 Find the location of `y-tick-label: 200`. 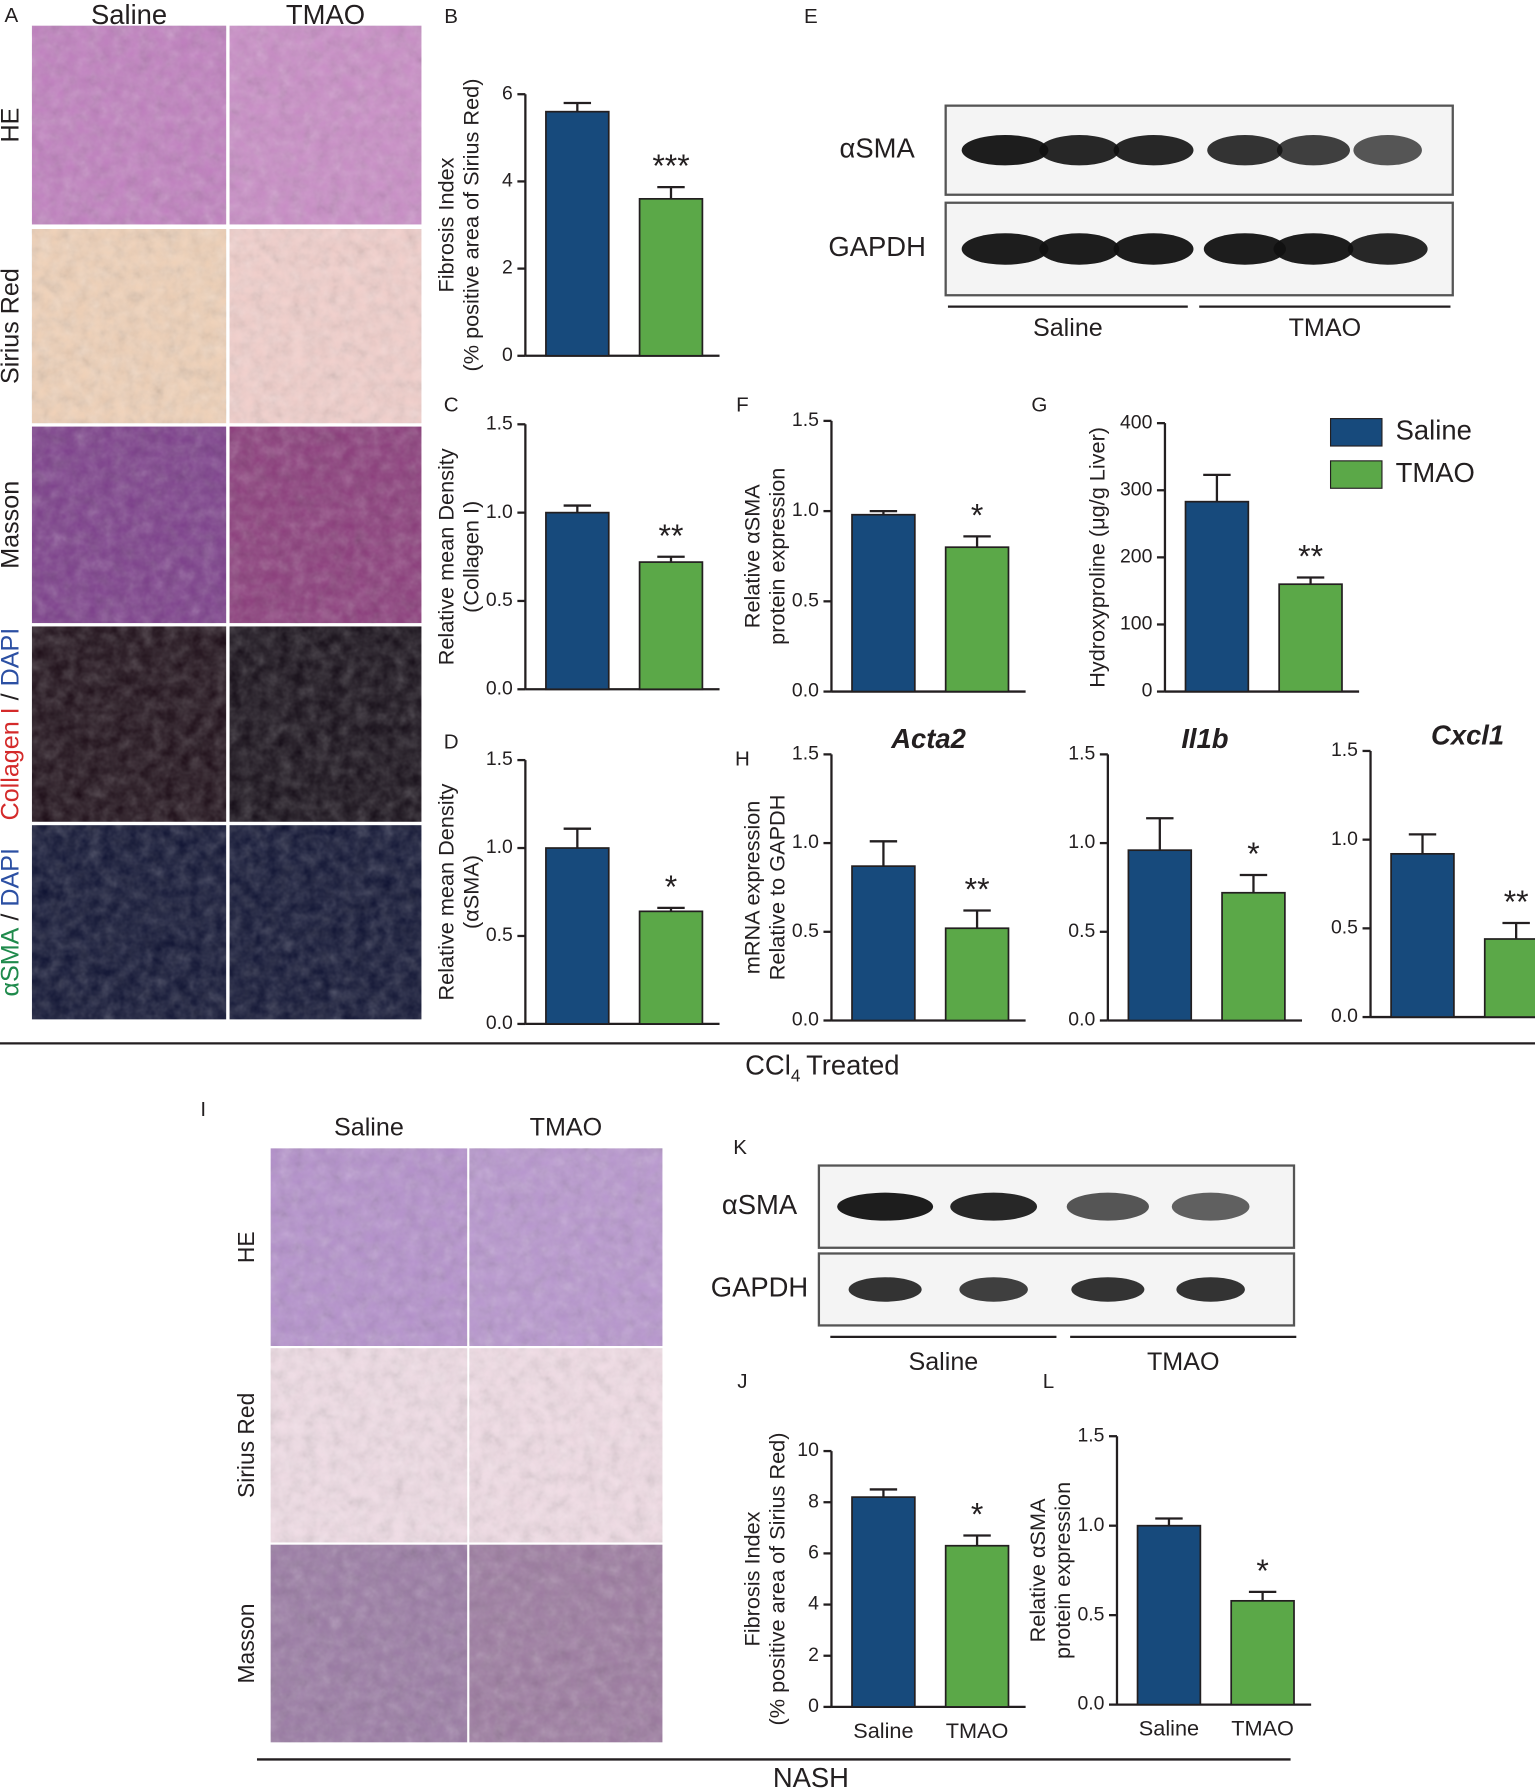

y-tick-label: 200 is located at coordinates (1136, 556).